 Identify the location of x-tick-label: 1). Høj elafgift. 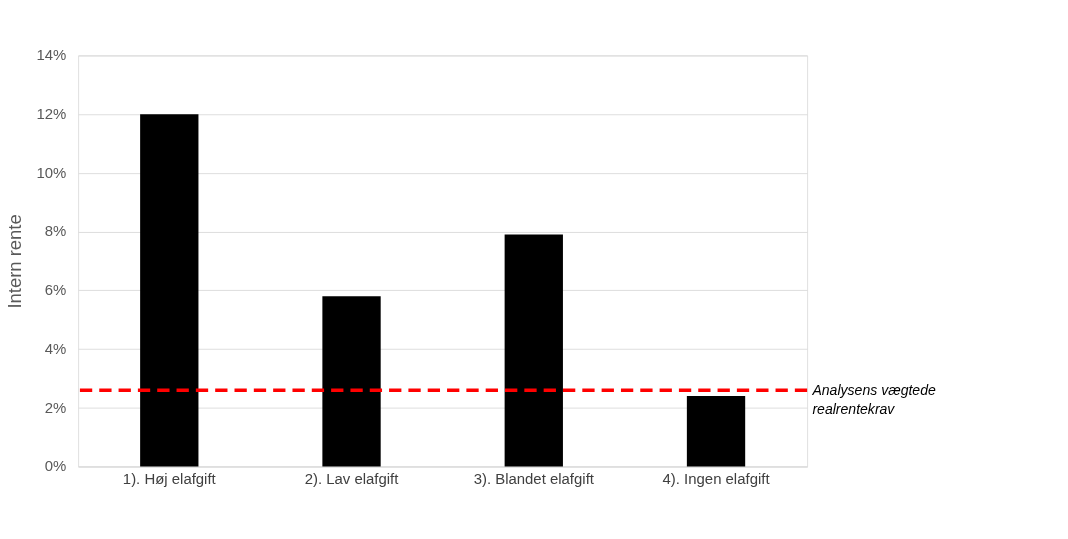
(169, 478).